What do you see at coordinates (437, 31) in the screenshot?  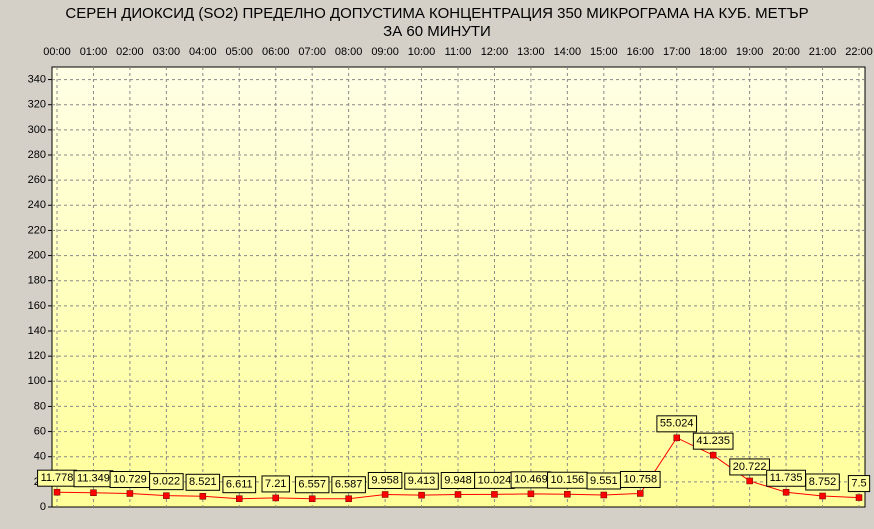 I see `chart-subtitle: ЗА 60 МИНУТИ` at bounding box center [437, 31].